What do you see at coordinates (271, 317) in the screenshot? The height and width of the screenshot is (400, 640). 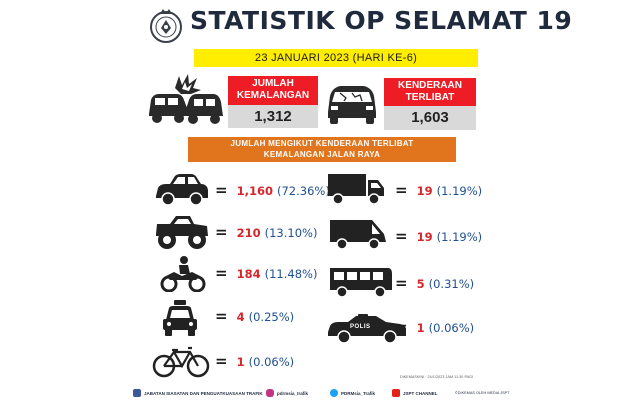 I see `percent-value: (0.25%)` at bounding box center [271, 317].